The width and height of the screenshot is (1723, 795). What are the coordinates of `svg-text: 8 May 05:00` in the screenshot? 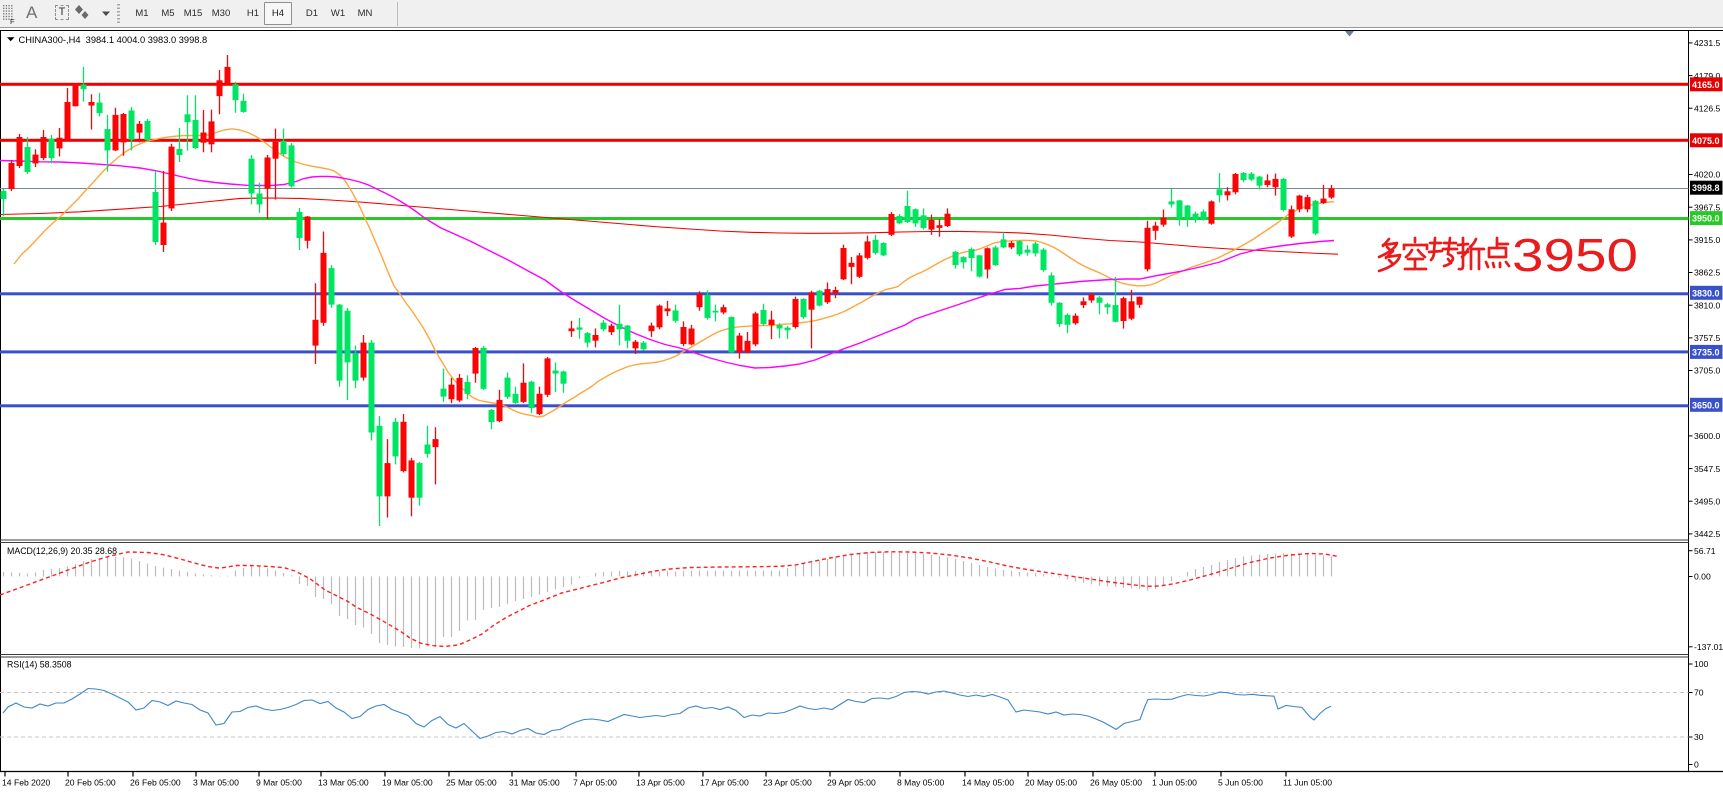 It's located at (921, 783).